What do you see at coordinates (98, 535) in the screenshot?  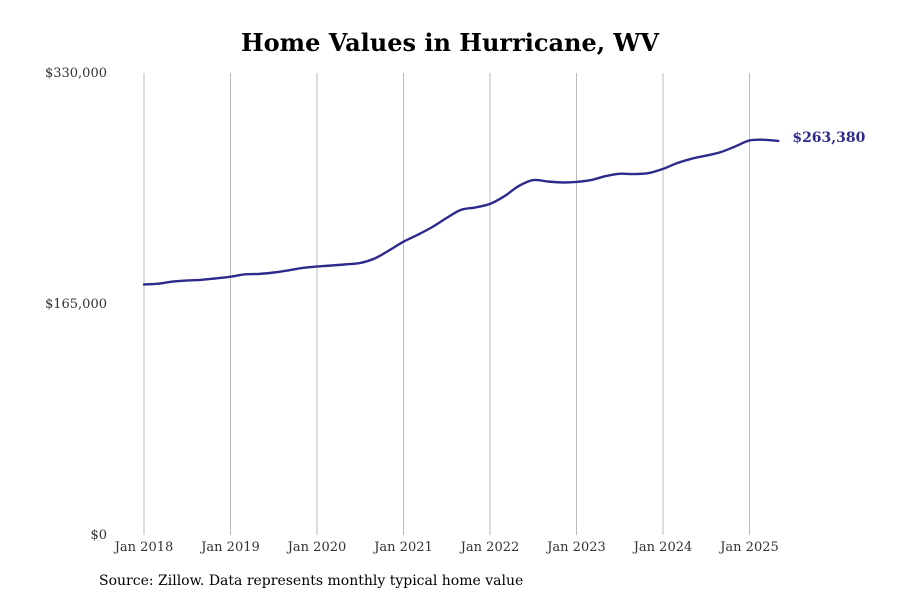 I see `y-tick-label: $0` at bounding box center [98, 535].